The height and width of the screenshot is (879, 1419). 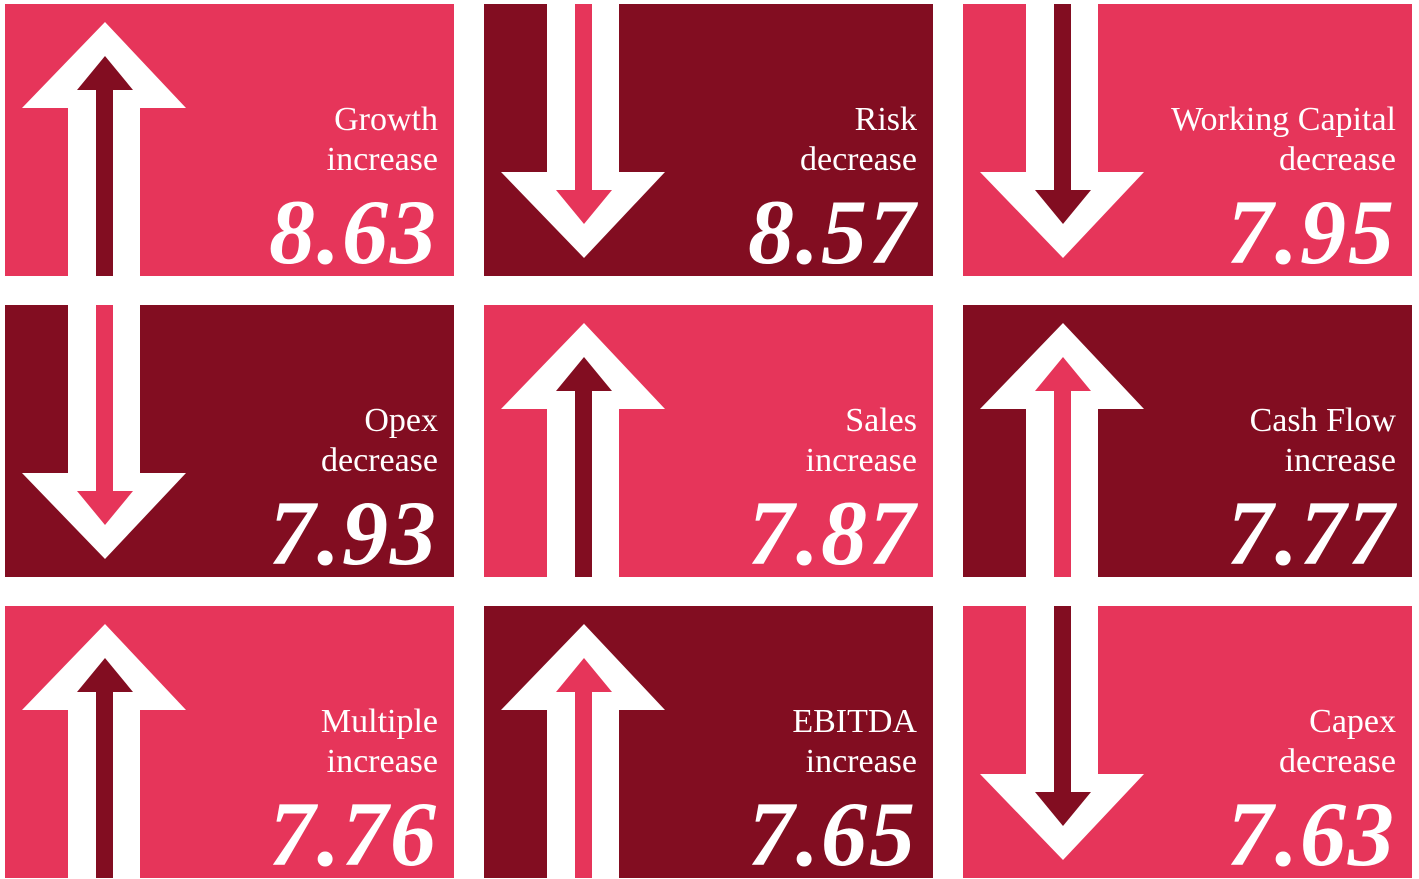 What do you see at coordinates (832, 529) in the screenshot?
I see `tile-value: 7.87` at bounding box center [832, 529].